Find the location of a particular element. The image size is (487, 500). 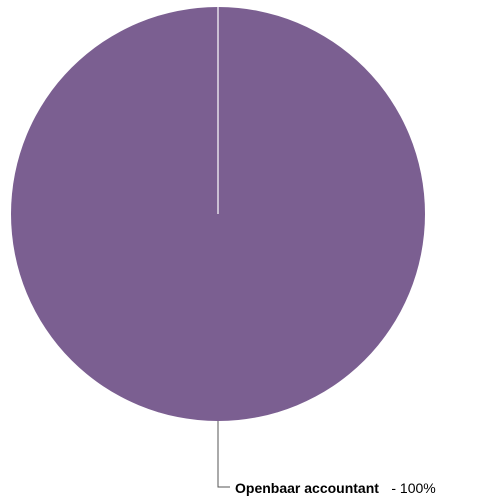

slice-label: Openbaar accountant - 100% is located at coordinates (335, 488).